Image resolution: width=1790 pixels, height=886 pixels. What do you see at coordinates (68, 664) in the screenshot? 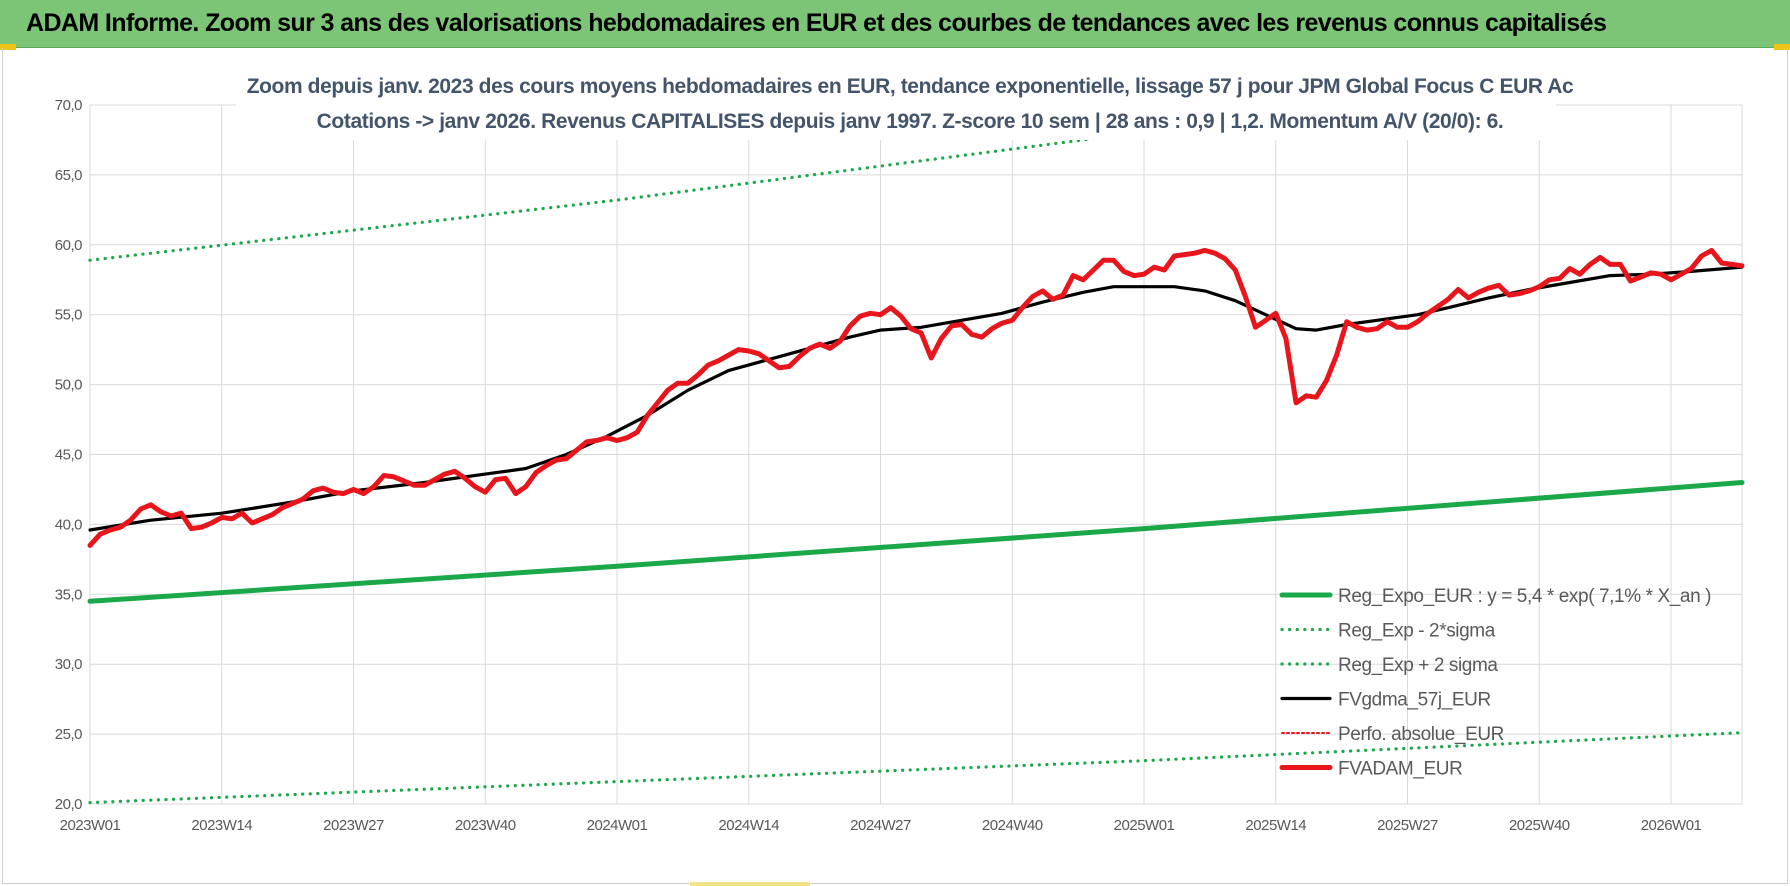
I see `y-tick-label: 30,0` at bounding box center [68, 664].